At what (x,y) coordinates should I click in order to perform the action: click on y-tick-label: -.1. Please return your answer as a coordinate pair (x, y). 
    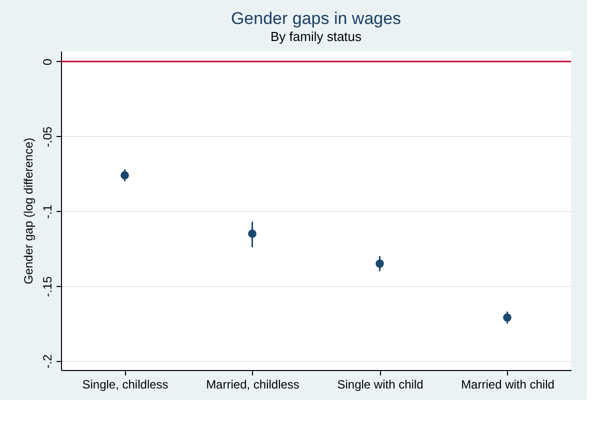
    Looking at the image, I should click on (47, 211).